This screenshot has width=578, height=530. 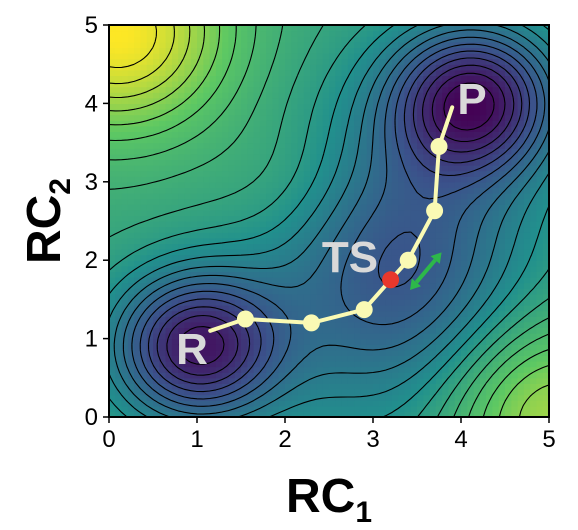 What do you see at coordinates (548, 439) in the screenshot?
I see `x-tick-label: 5` at bounding box center [548, 439].